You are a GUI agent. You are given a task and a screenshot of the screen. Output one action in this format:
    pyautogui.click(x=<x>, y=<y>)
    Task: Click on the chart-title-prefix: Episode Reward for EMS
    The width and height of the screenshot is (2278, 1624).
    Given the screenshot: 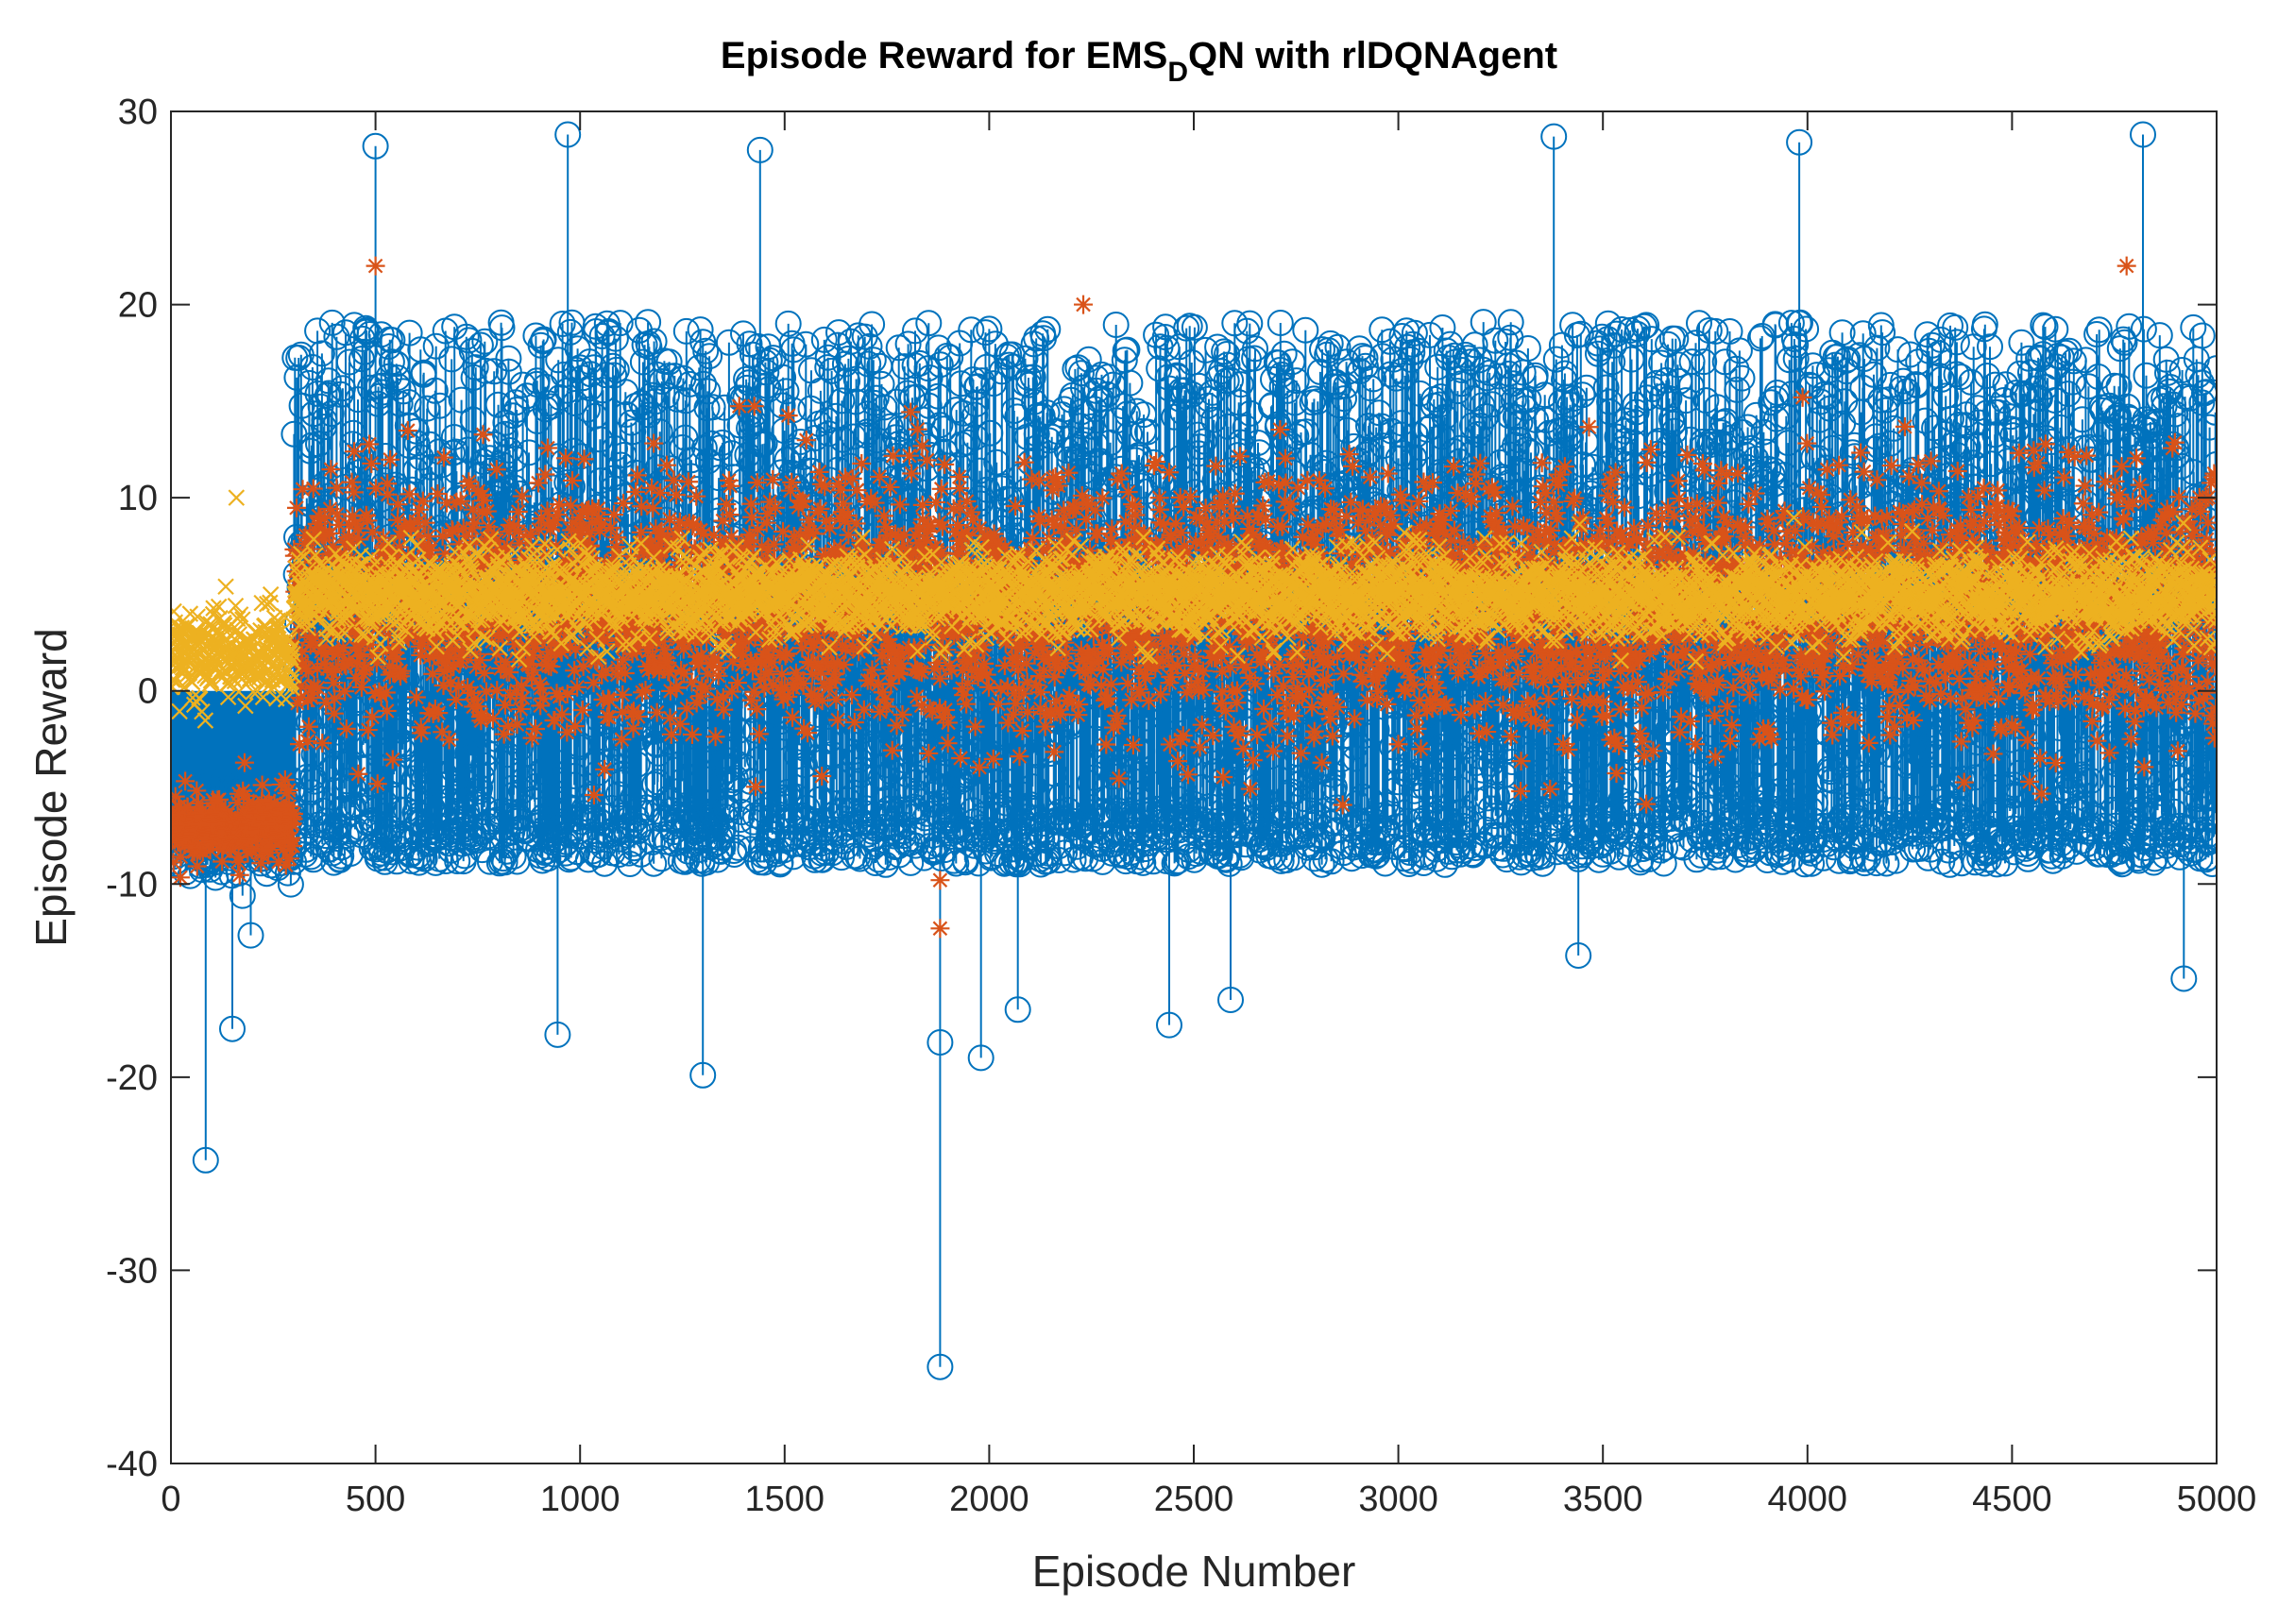 What is the action you would take?
    pyautogui.click(x=944, y=55)
    